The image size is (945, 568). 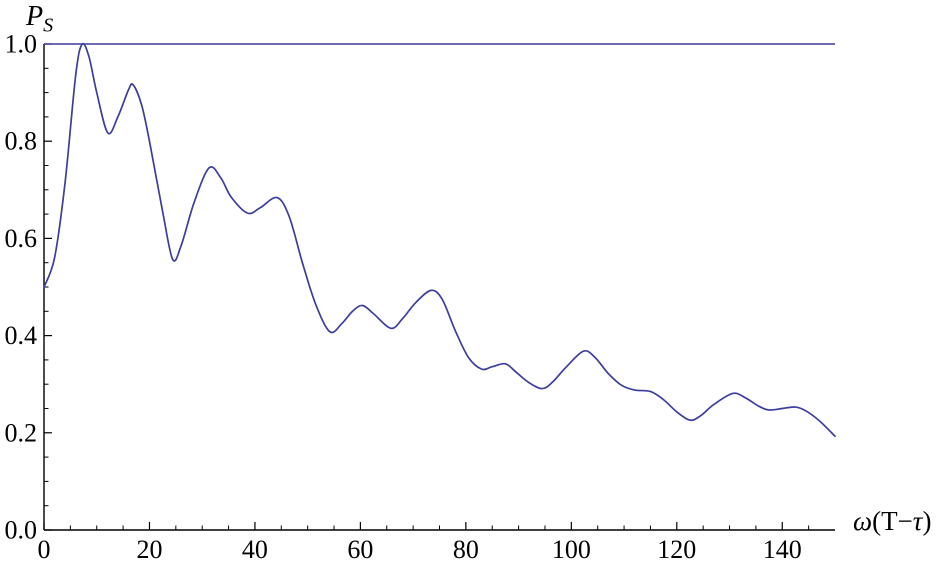 What do you see at coordinates (21, 141) in the screenshot?
I see `y-tick-label: 0.8` at bounding box center [21, 141].